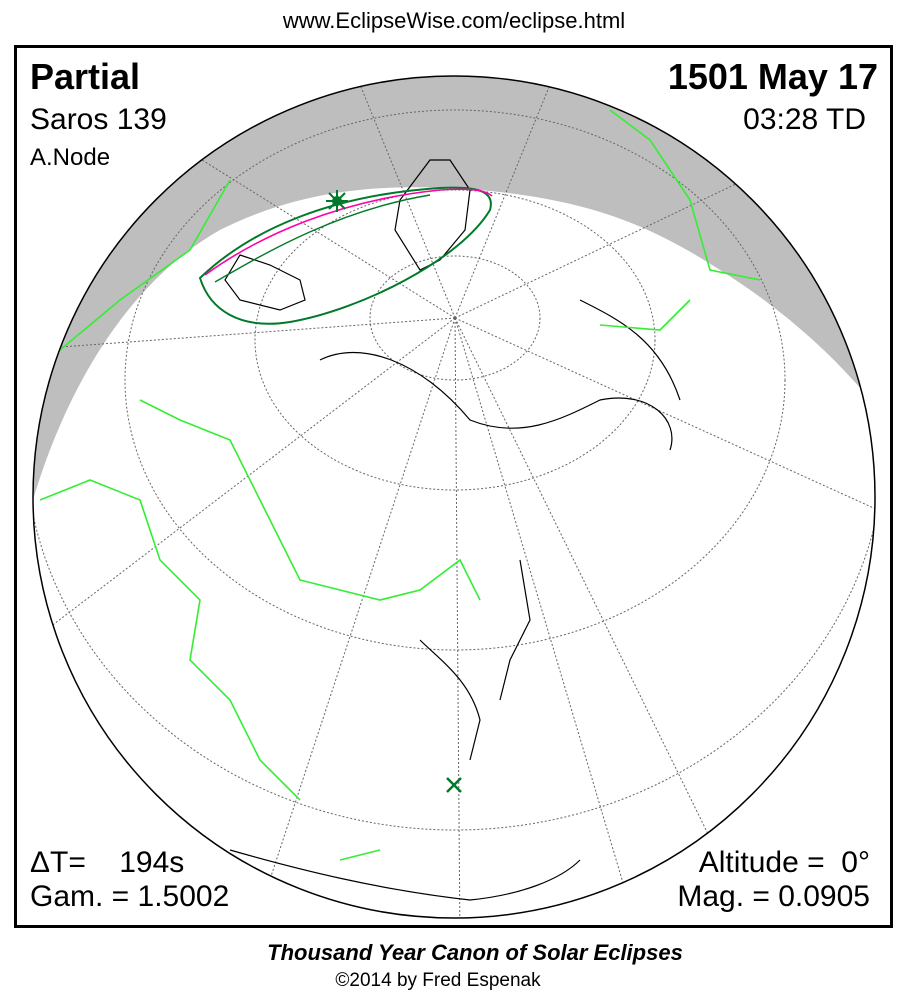 The image size is (908, 1004). What do you see at coordinates (337, 201) in the screenshot?
I see `greatest-eclipse-star-icon` at bounding box center [337, 201].